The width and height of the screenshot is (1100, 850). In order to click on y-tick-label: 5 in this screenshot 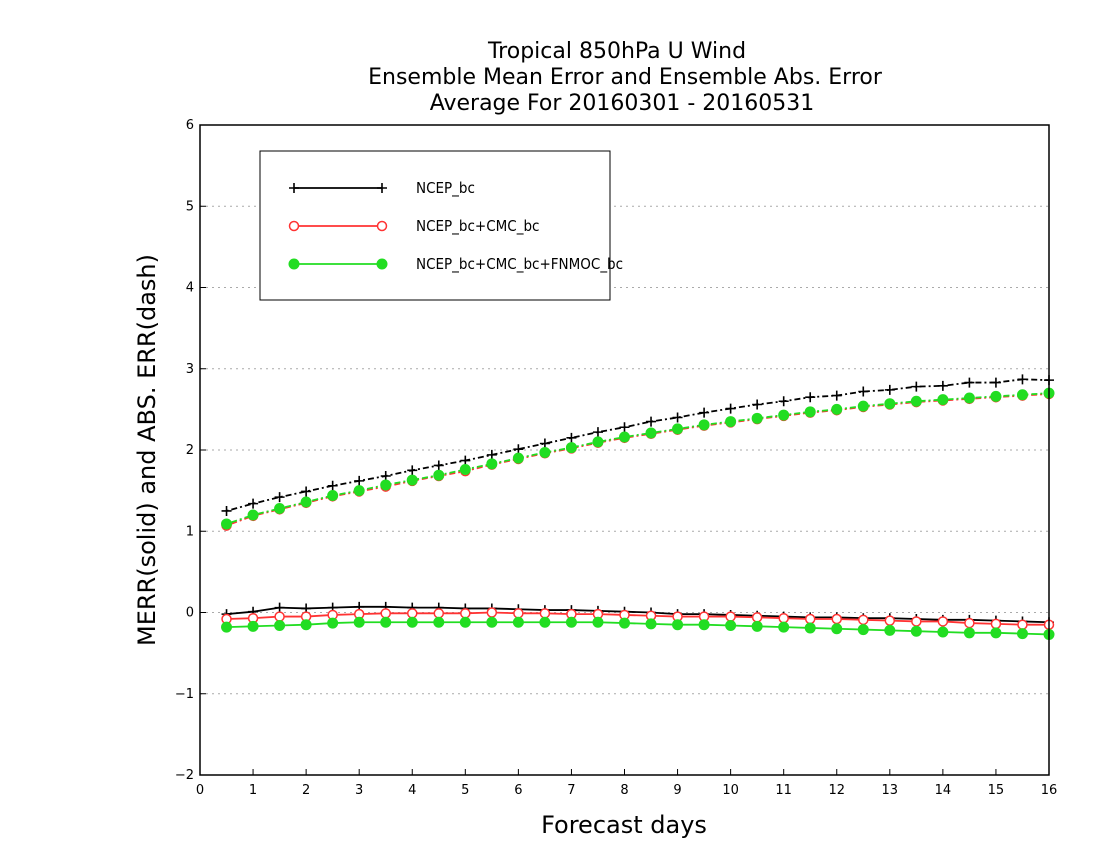, I will do `click(190, 206)`.